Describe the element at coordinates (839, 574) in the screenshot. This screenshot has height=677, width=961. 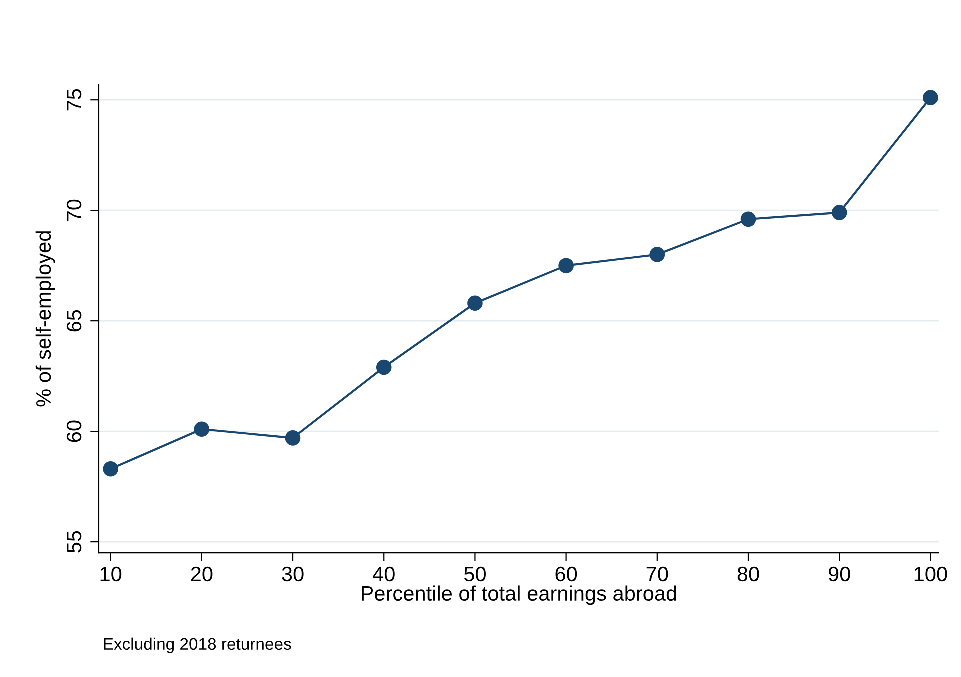
I see `x-tick-label: 90` at that location.